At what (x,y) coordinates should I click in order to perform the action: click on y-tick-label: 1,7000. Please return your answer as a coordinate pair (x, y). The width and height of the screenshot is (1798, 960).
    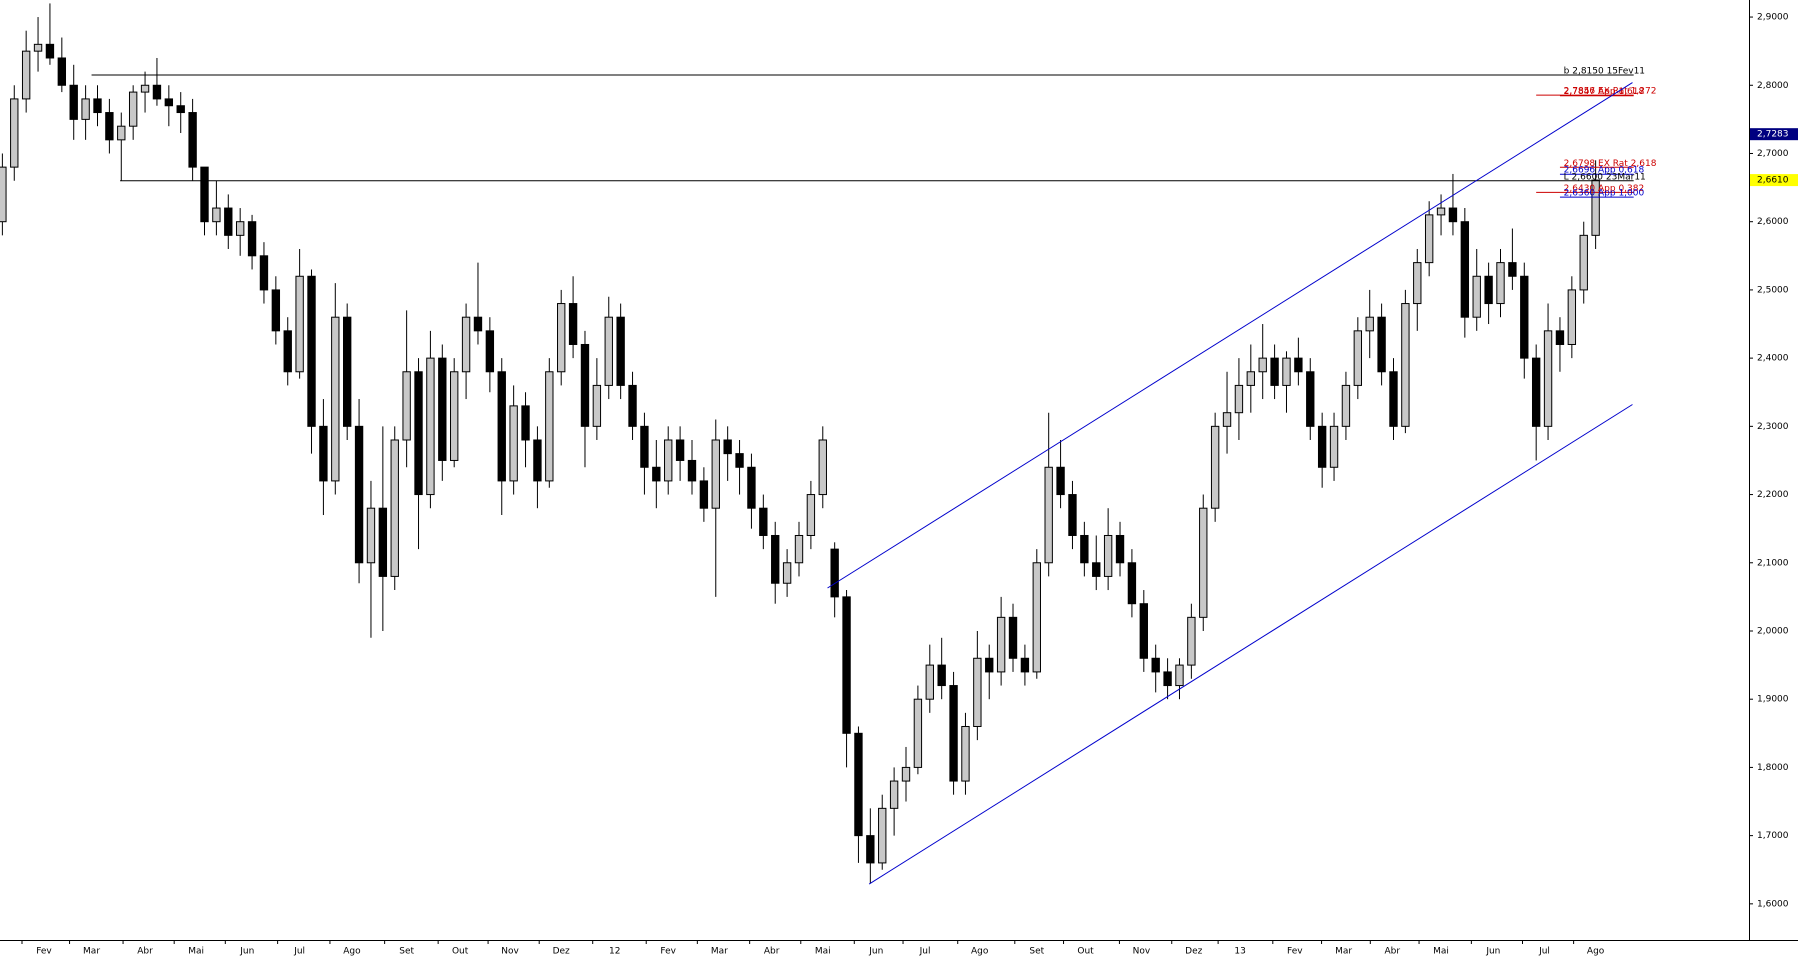
    Looking at the image, I should click on (1773, 836).